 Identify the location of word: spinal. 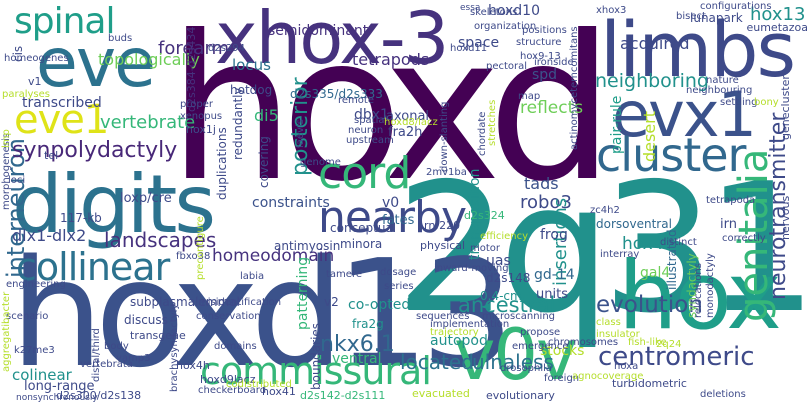
(64, 21).